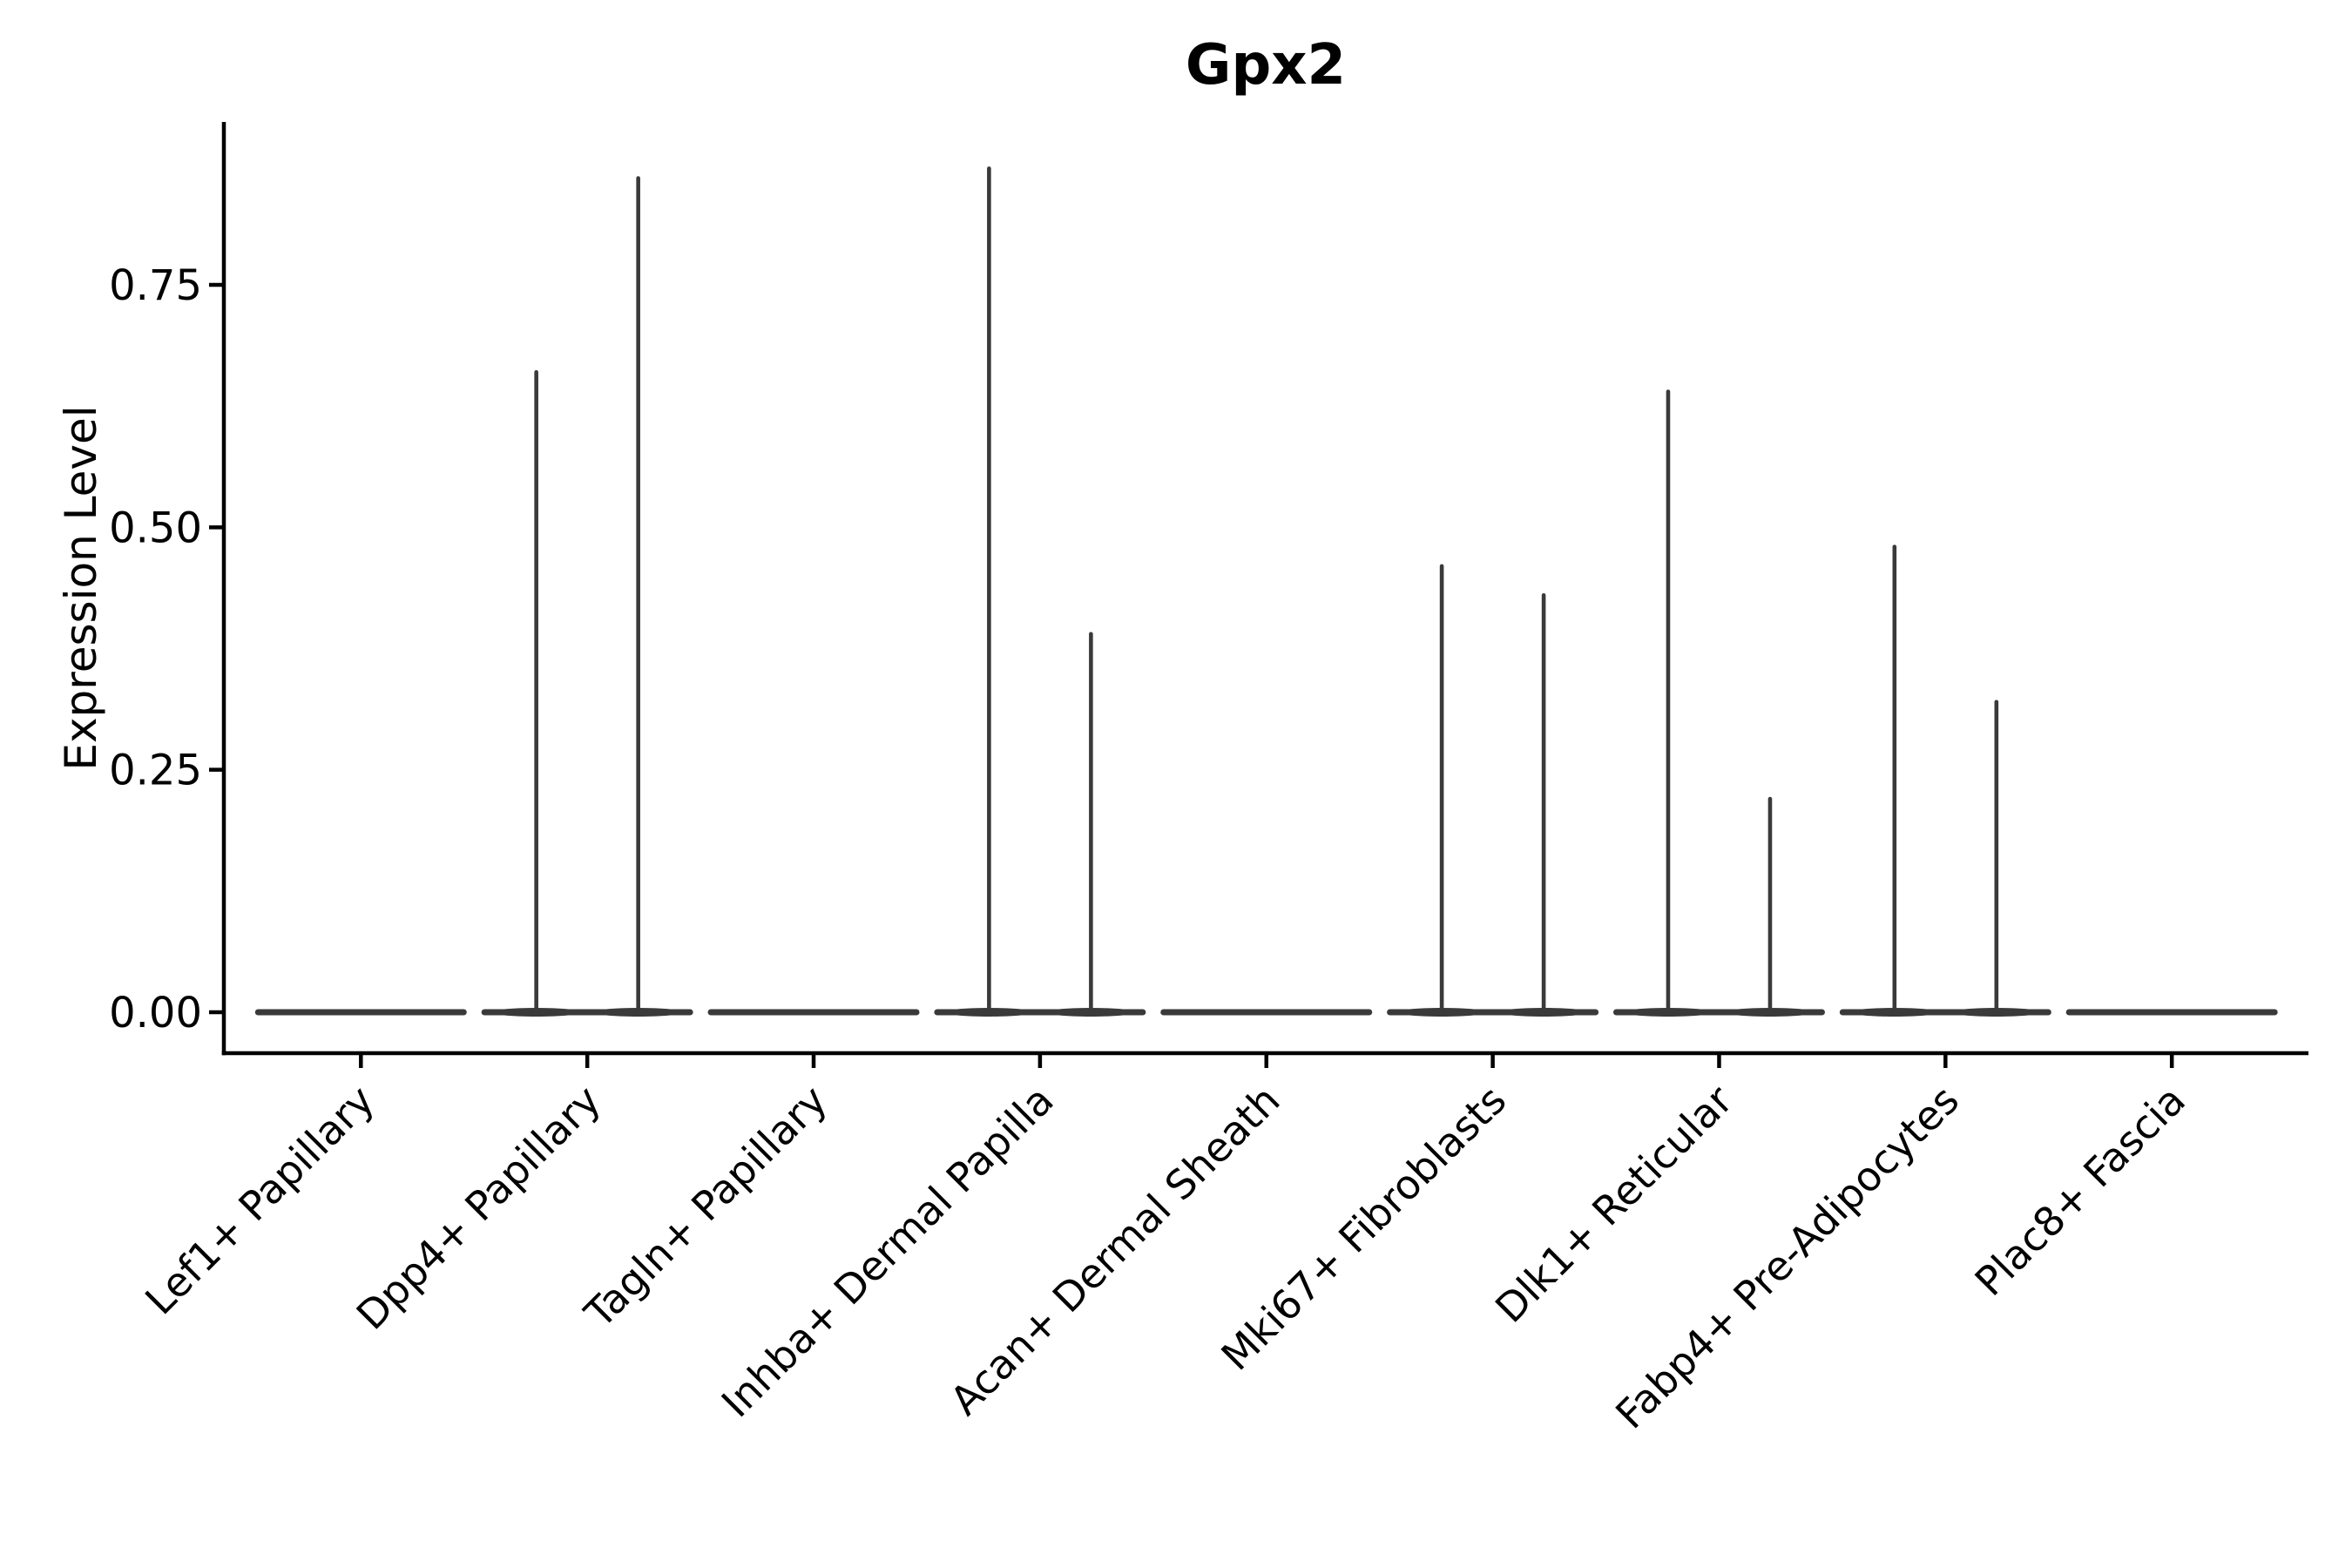 This screenshot has width=2352, height=1568. What do you see at coordinates (1614, 1204) in the screenshot?
I see `x-tick-label: Dlk1+ Reticular` at bounding box center [1614, 1204].